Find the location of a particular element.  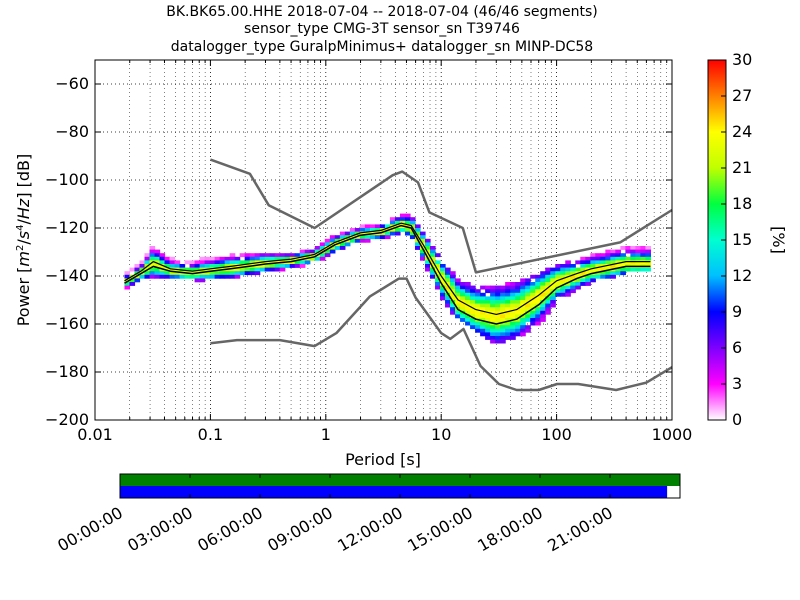

colorbar-tick-label: 30 is located at coordinates (742, 59).